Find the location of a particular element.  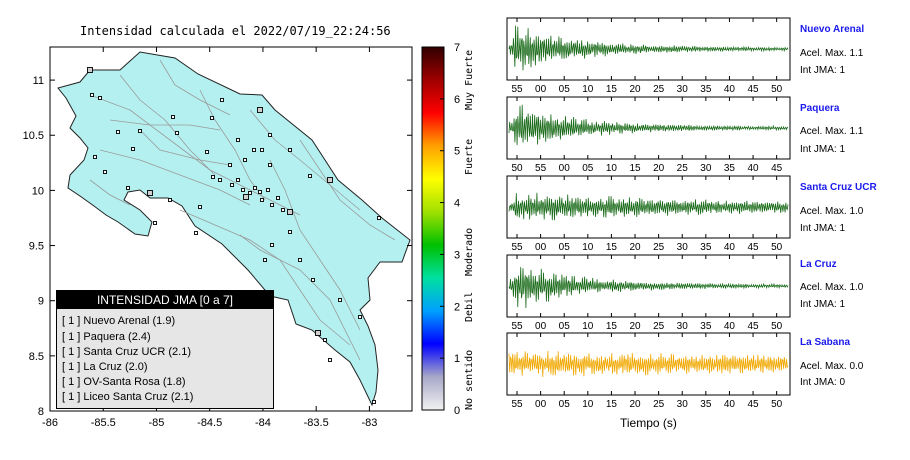

station-name: Santa Cruz UCR is located at coordinates (838, 187).